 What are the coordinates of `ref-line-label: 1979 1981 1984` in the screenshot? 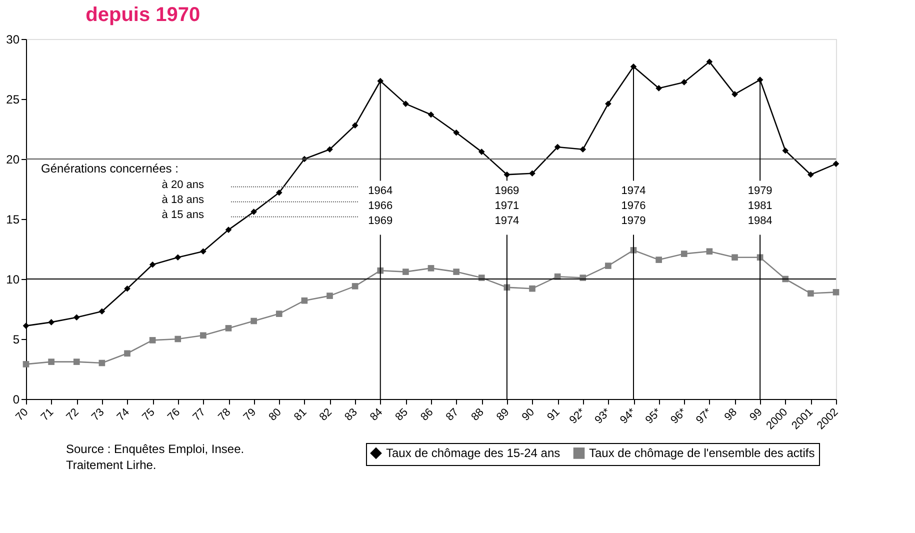 It's located at (760, 205).